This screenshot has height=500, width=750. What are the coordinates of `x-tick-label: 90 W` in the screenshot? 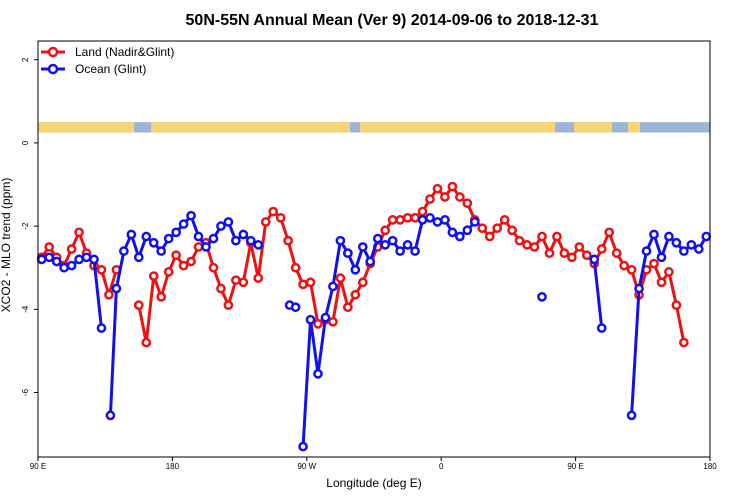 It's located at (306, 466).